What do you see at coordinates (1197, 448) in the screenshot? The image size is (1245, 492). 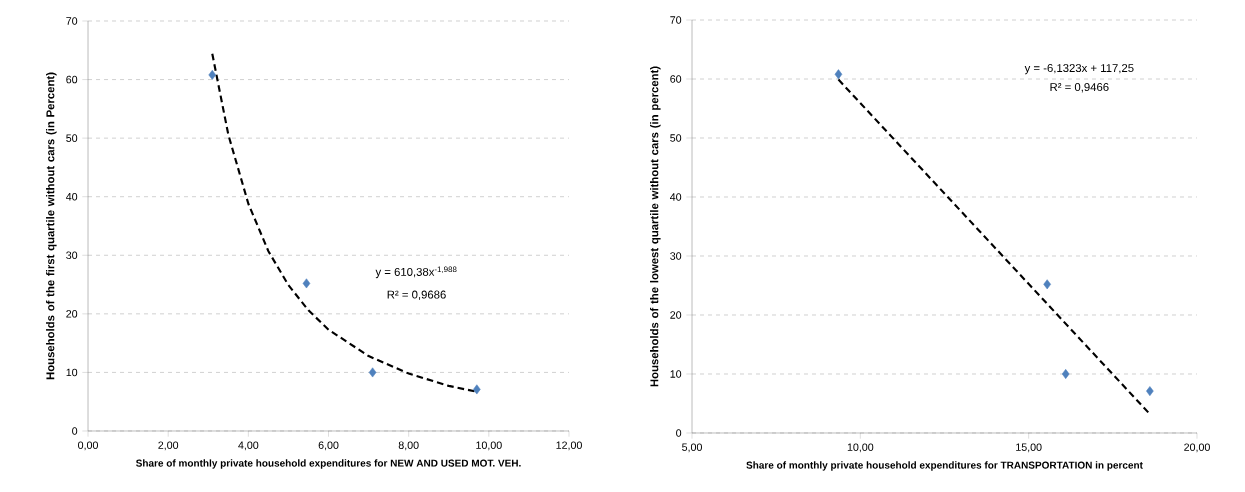 I see `x-tick-label: 20,00` at bounding box center [1197, 448].